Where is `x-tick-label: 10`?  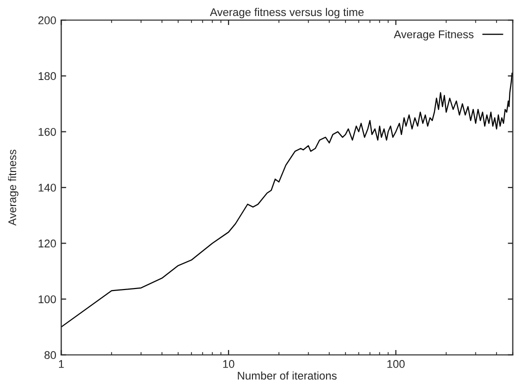 x-tick-label: 10 is located at coordinates (228, 364).